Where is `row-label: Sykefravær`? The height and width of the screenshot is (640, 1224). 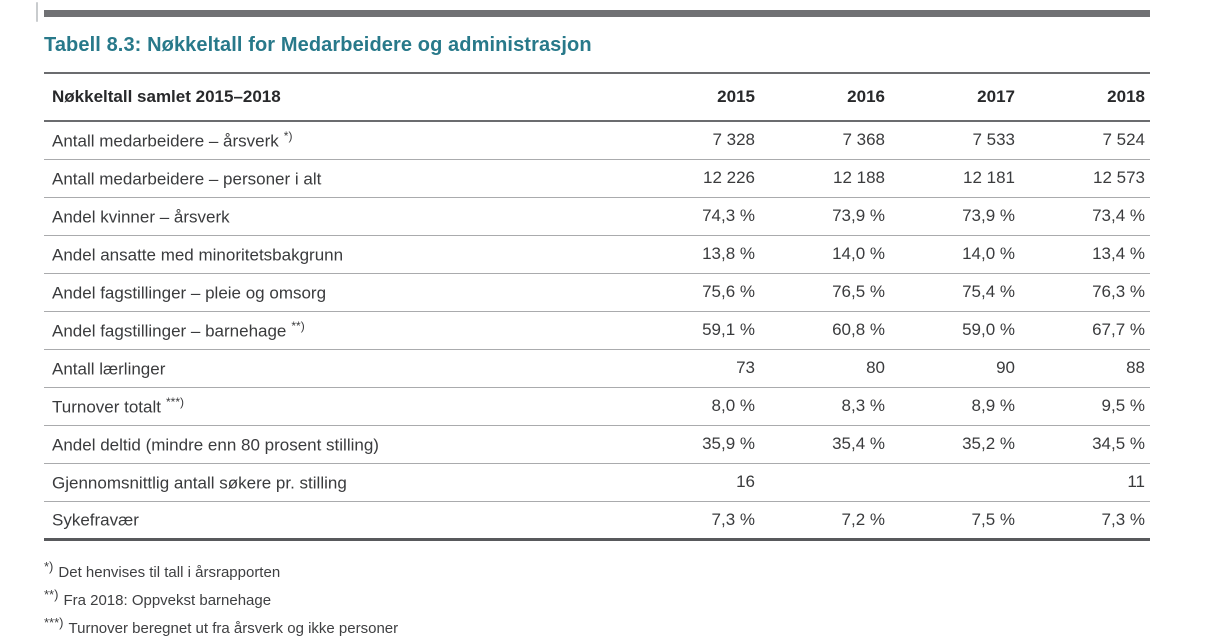
row-label: Sykefravær is located at coordinates (95, 520).